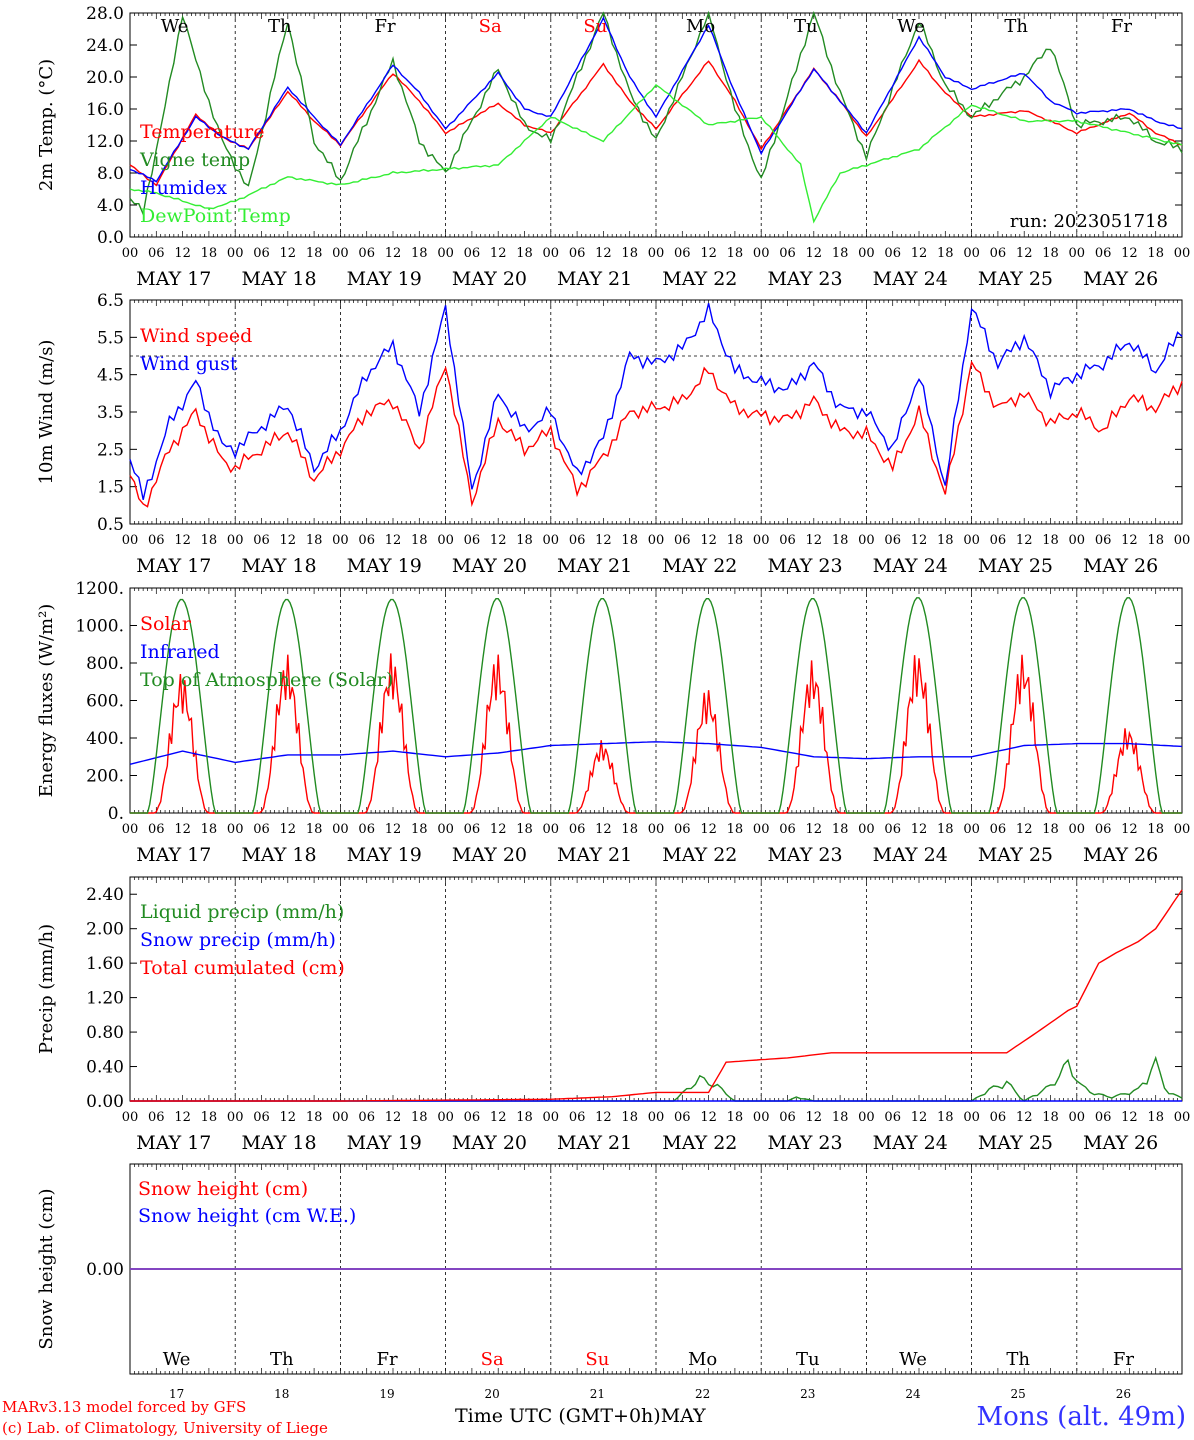 The width and height of the screenshot is (1194, 1440). Describe the element at coordinates (700, 26) in the screenshot. I see `weekday-label: Mo` at that location.